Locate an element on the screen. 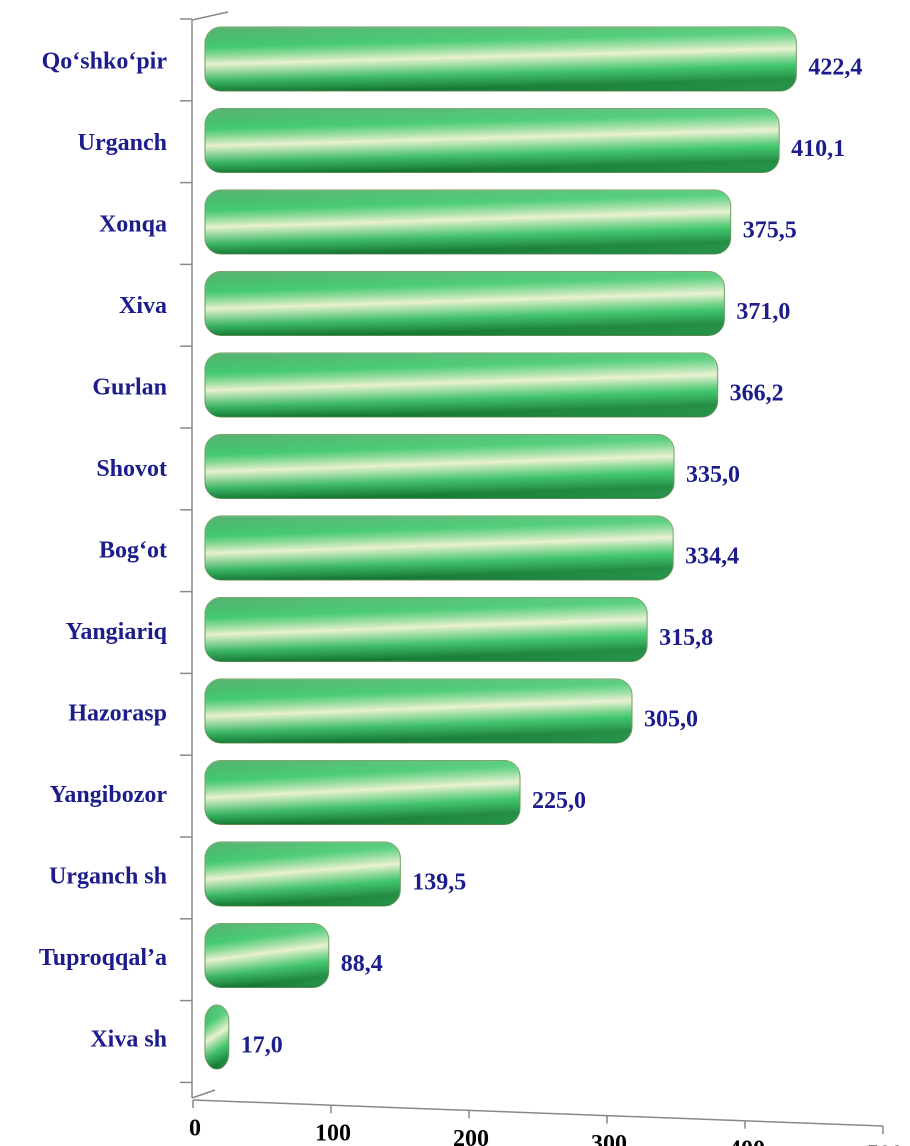 The height and width of the screenshot is (1146, 910). y-tick-label: Tuproqqal’a is located at coordinates (103, 958).